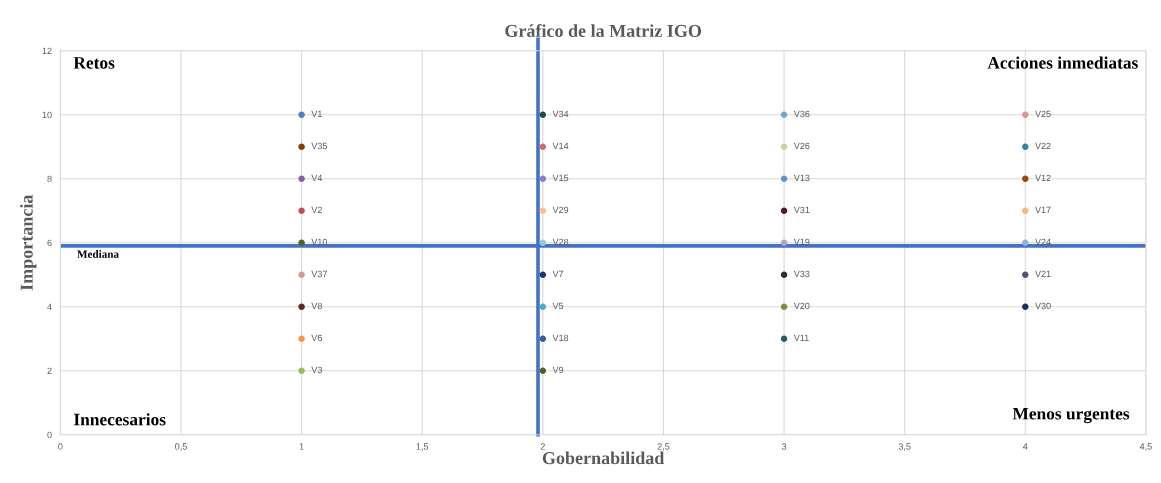 This screenshot has height=483, width=1161. What do you see at coordinates (1043, 242) in the screenshot?
I see `series-label: V24` at bounding box center [1043, 242].